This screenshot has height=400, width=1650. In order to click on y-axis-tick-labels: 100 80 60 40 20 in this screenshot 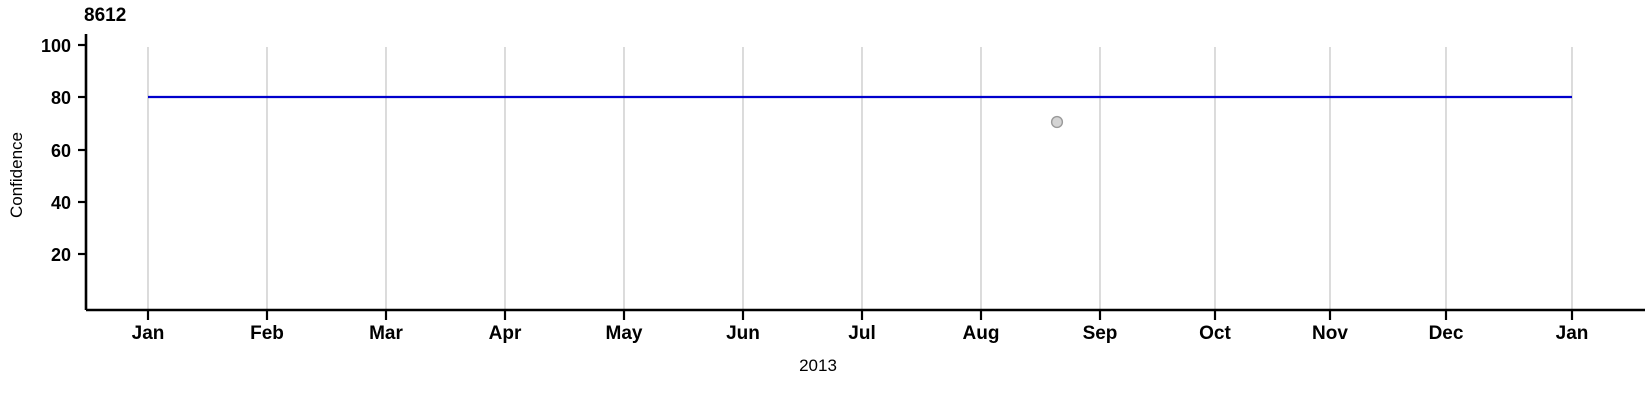, I will do `click(56, 150)`.